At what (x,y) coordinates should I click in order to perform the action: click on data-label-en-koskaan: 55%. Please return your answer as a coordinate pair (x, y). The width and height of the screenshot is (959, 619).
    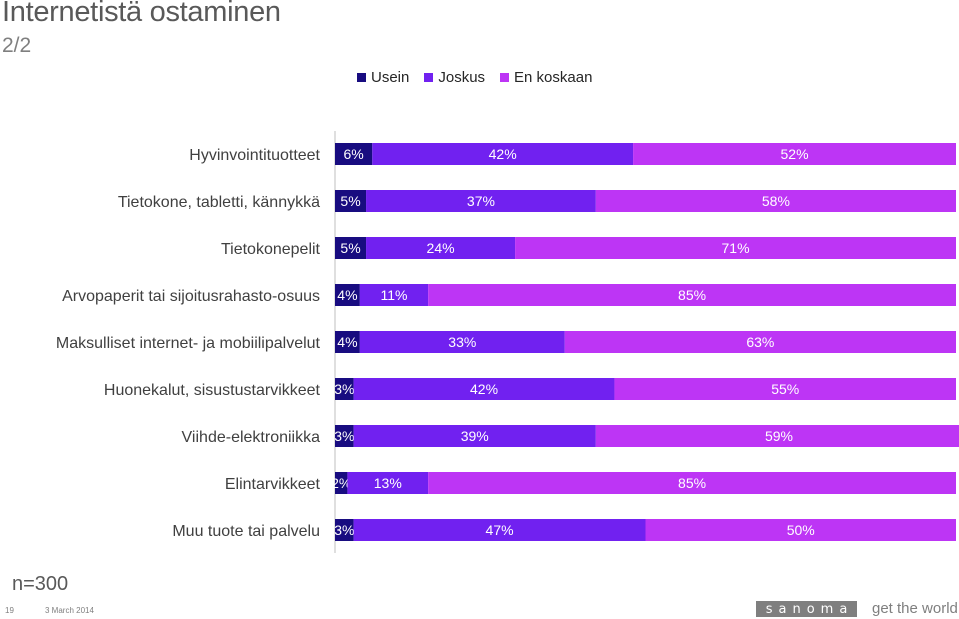
    Looking at the image, I should click on (785, 389).